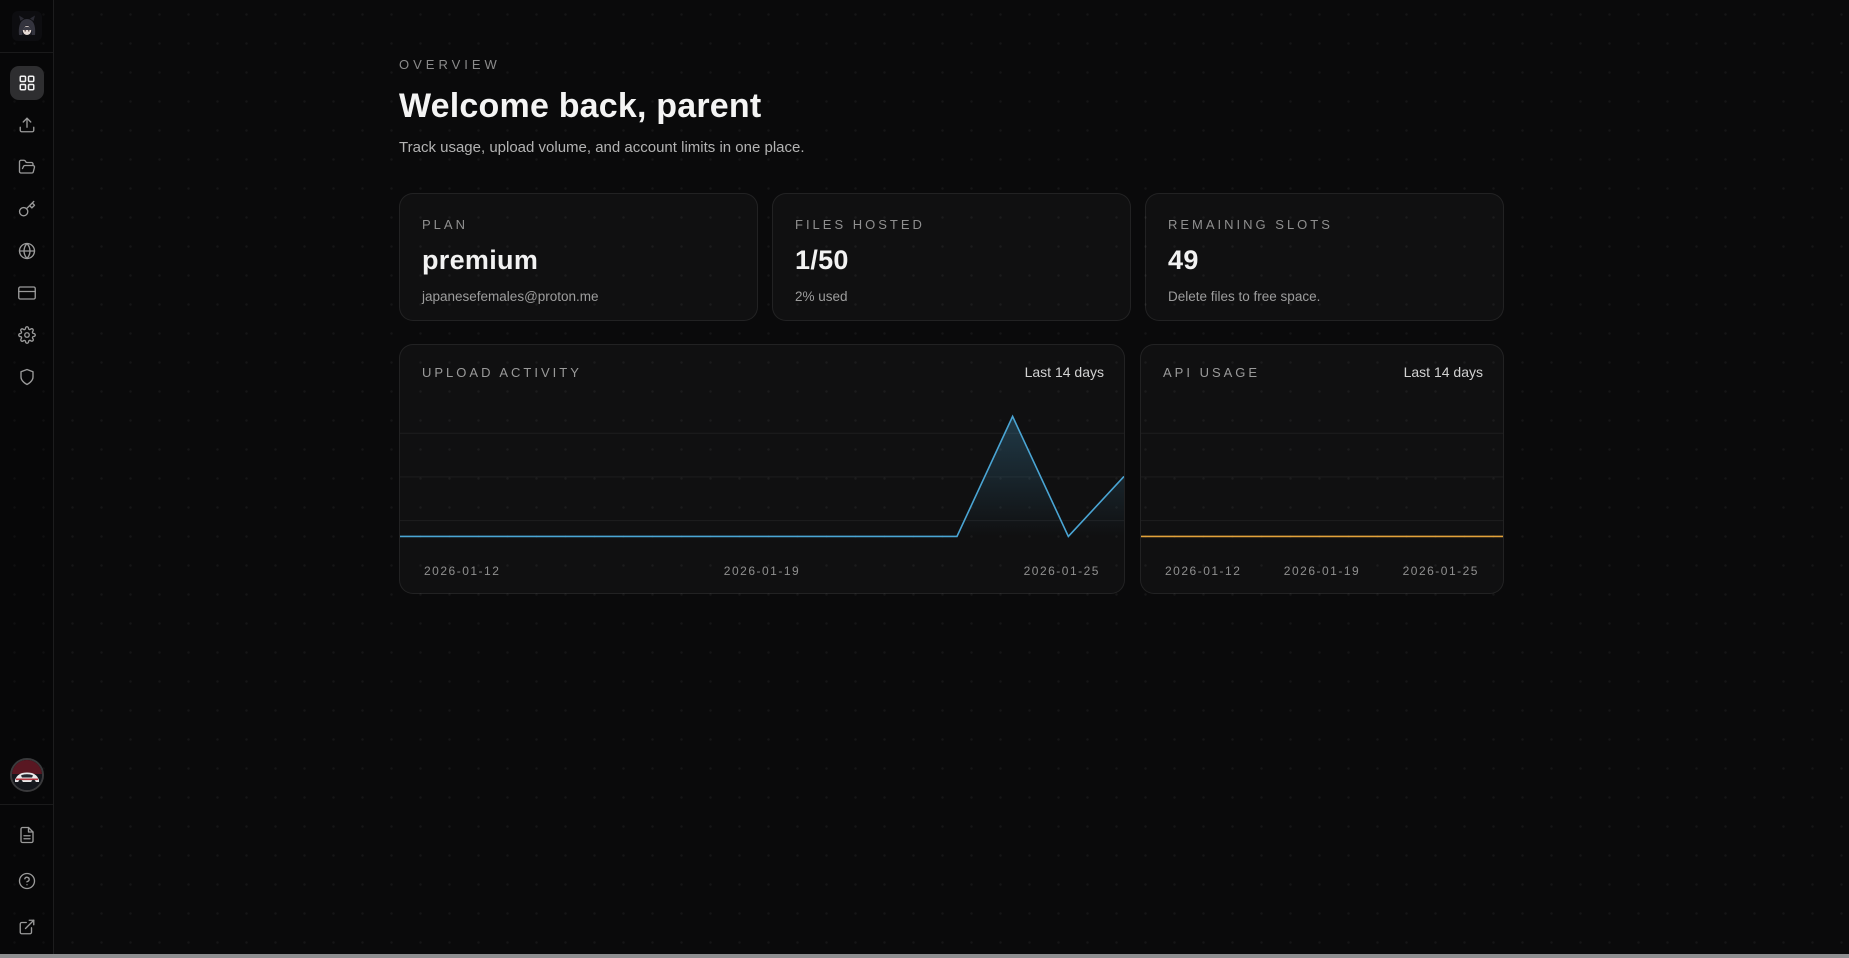  I want to click on dashboard-grid-icon, so click(26, 83).